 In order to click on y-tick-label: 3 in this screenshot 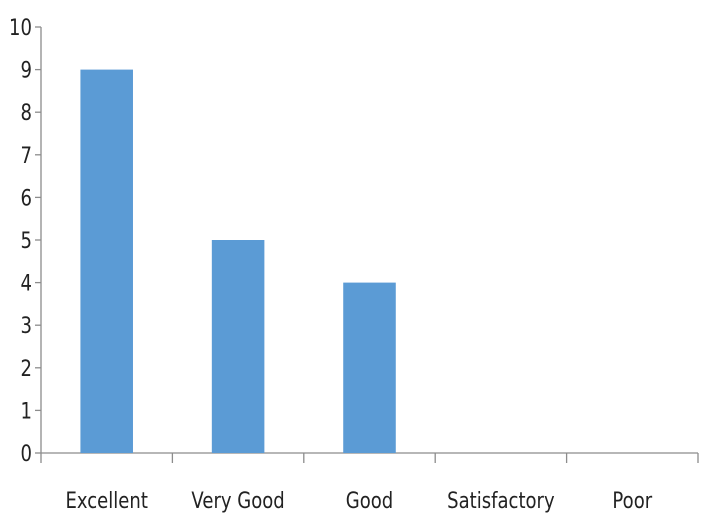, I will do `click(26, 325)`.